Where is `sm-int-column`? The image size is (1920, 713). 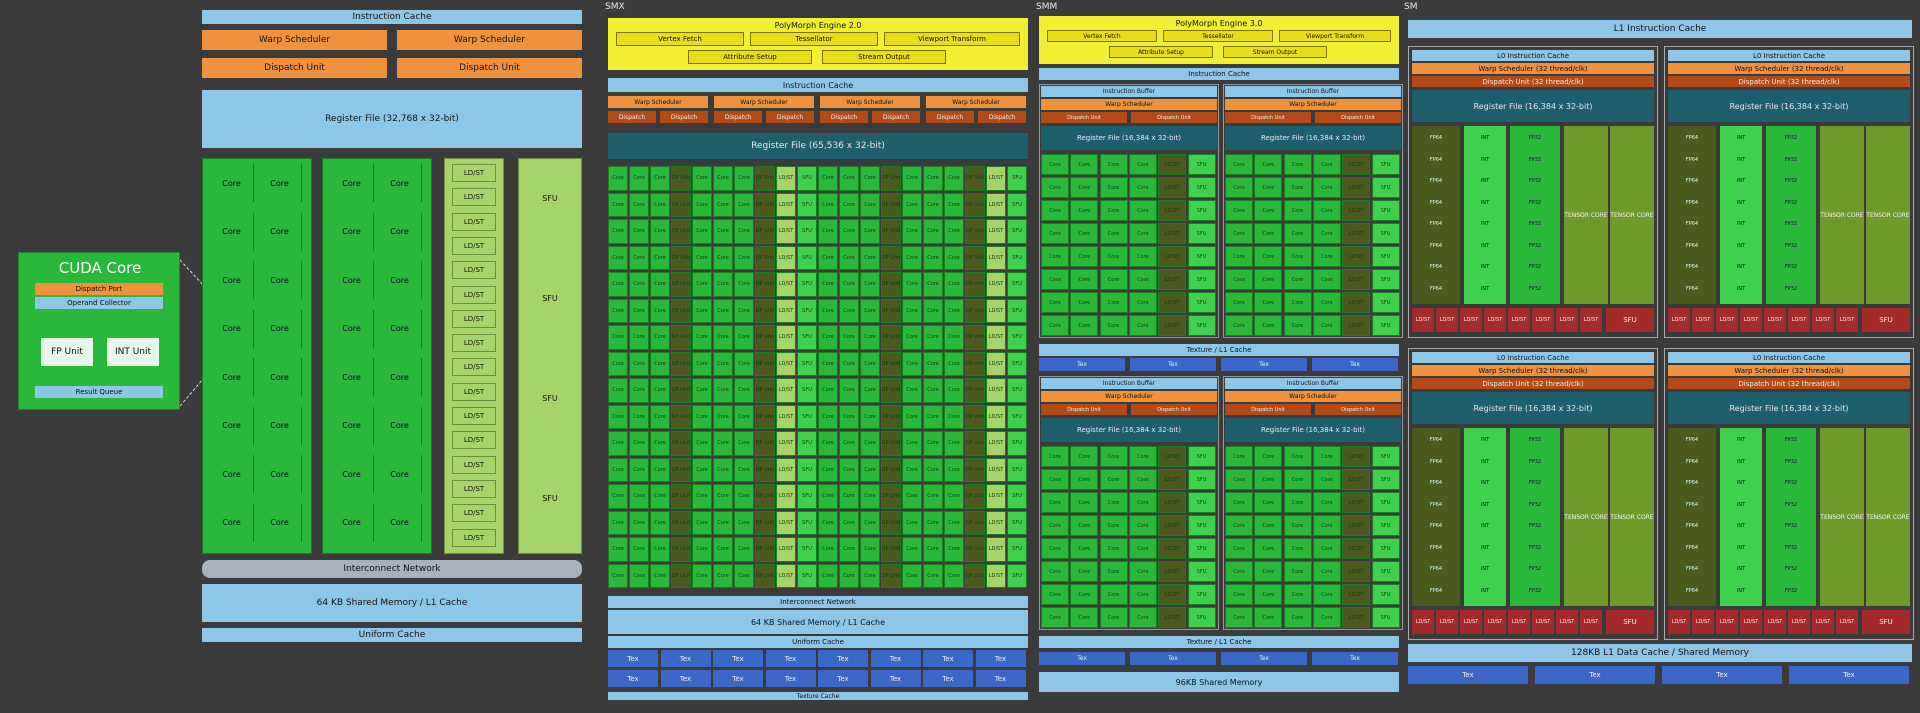 sm-int-column is located at coordinates (1741, 215).